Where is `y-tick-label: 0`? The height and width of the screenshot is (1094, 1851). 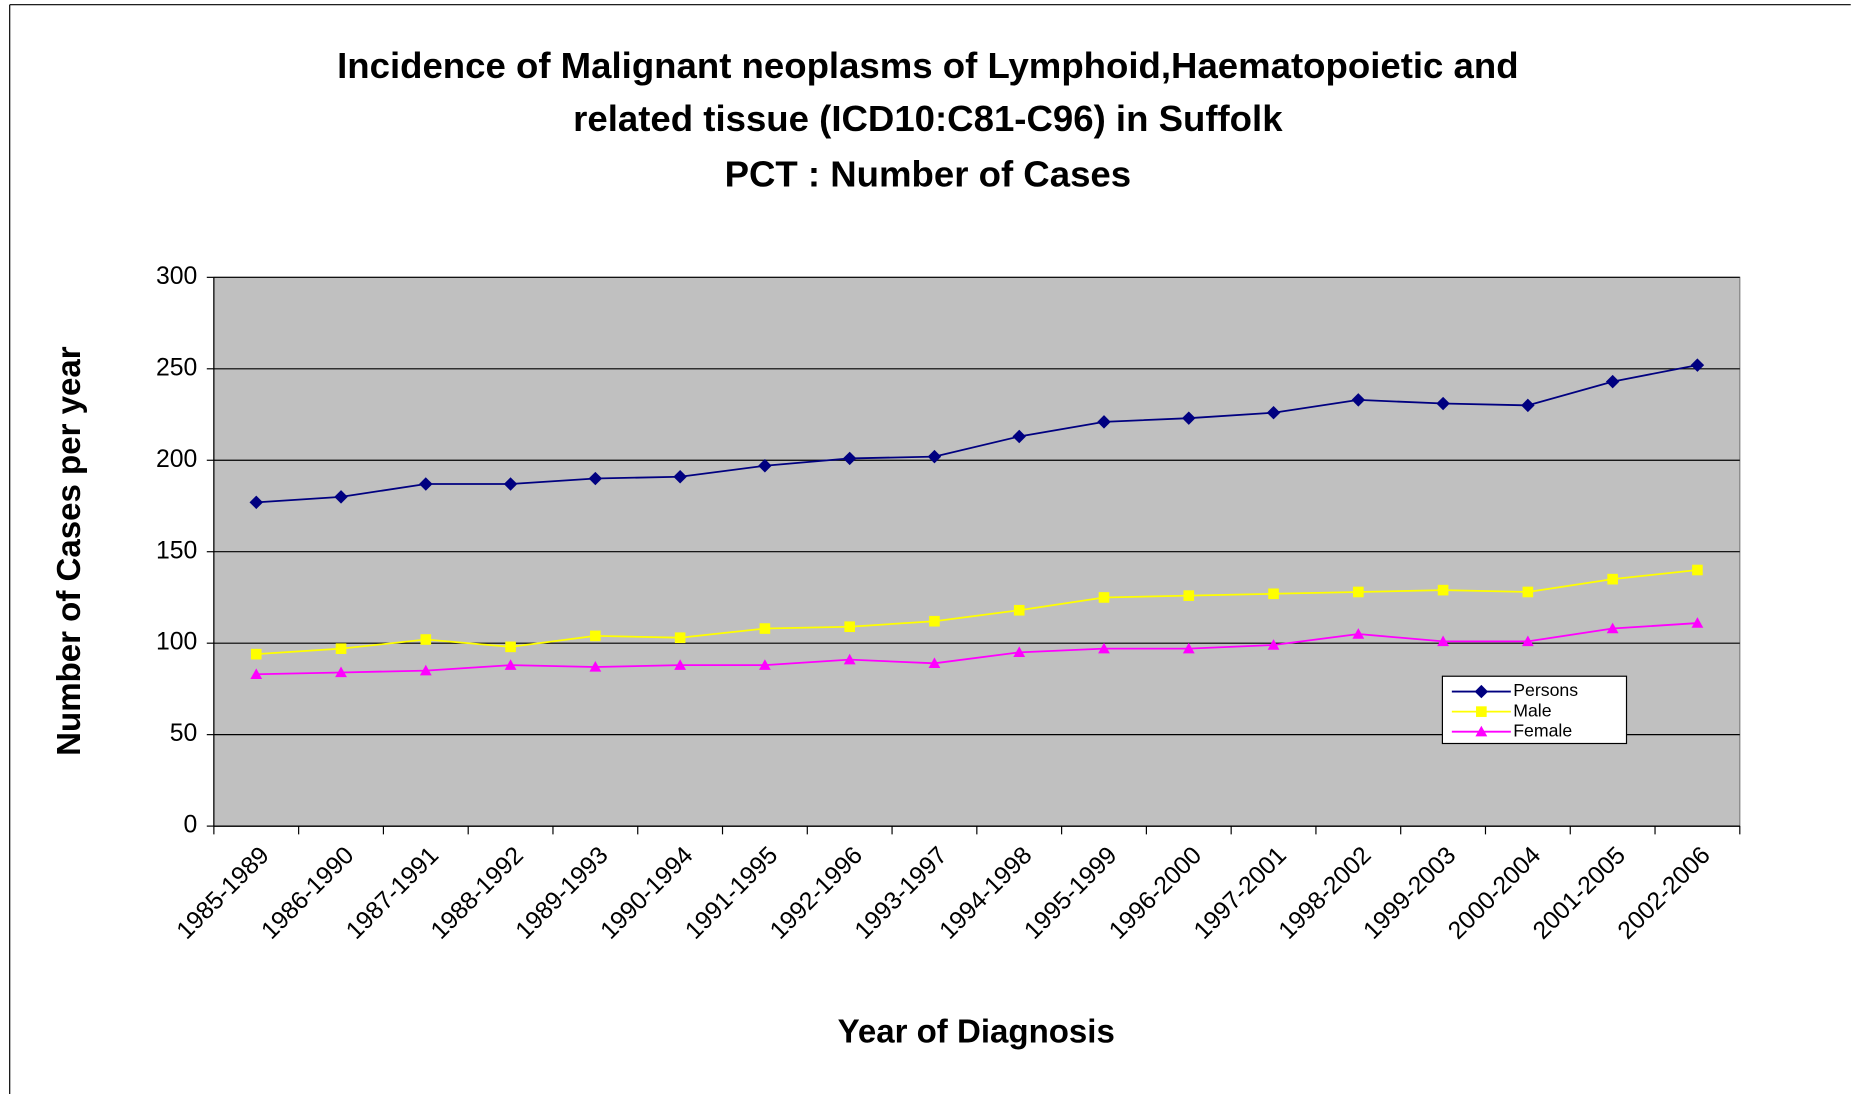
y-tick-label: 0 is located at coordinates (191, 825).